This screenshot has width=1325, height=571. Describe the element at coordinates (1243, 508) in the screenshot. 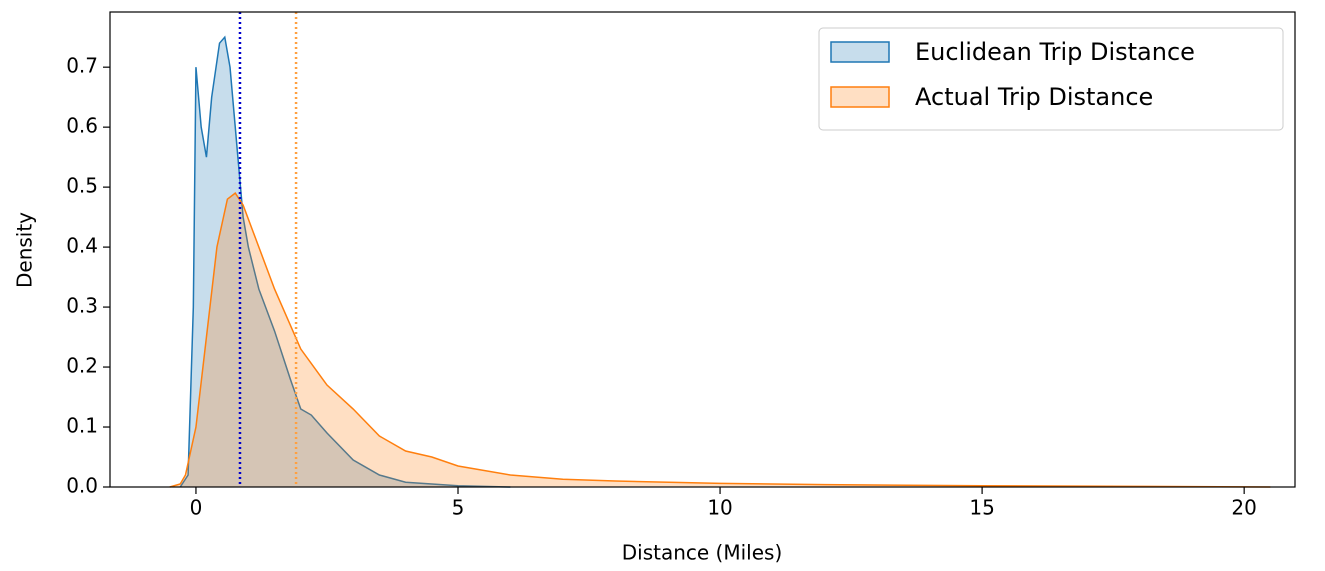

I see `x-tick-label: 20` at that location.